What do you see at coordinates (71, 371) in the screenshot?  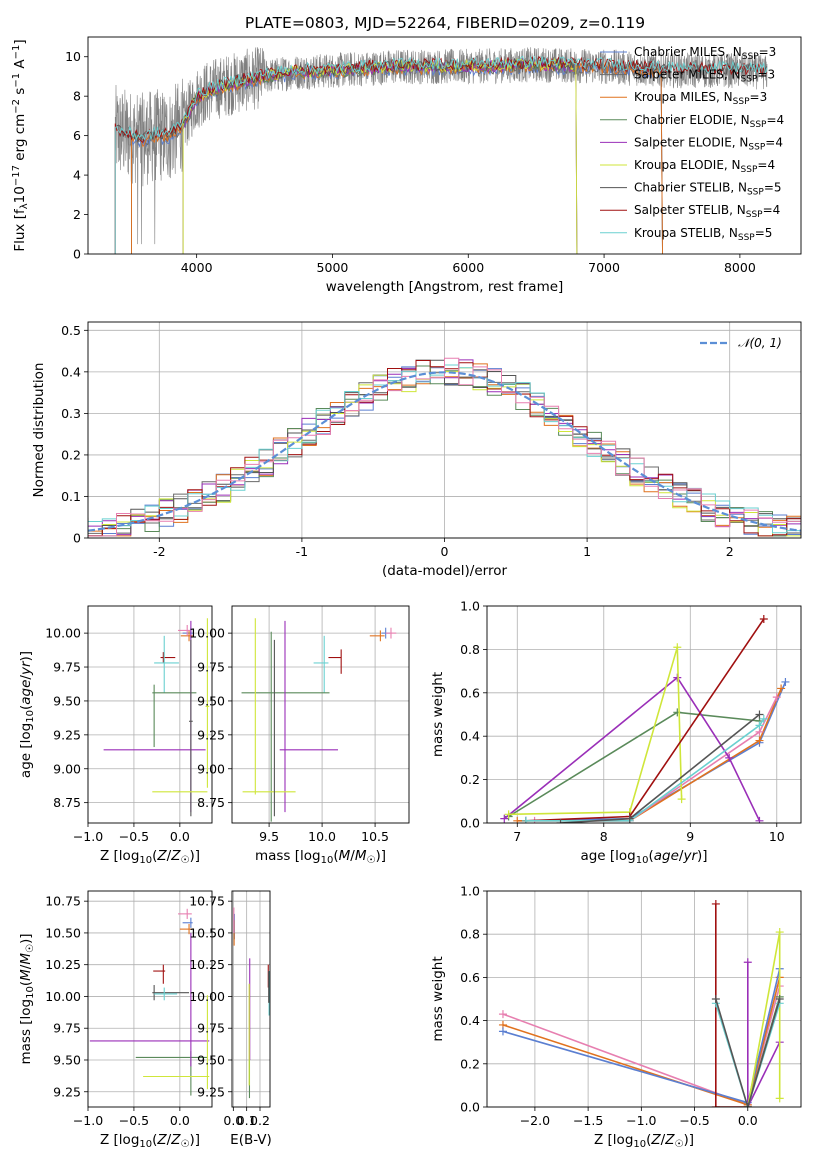 I see `y-tick-label: 0.4` at bounding box center [71, 371].